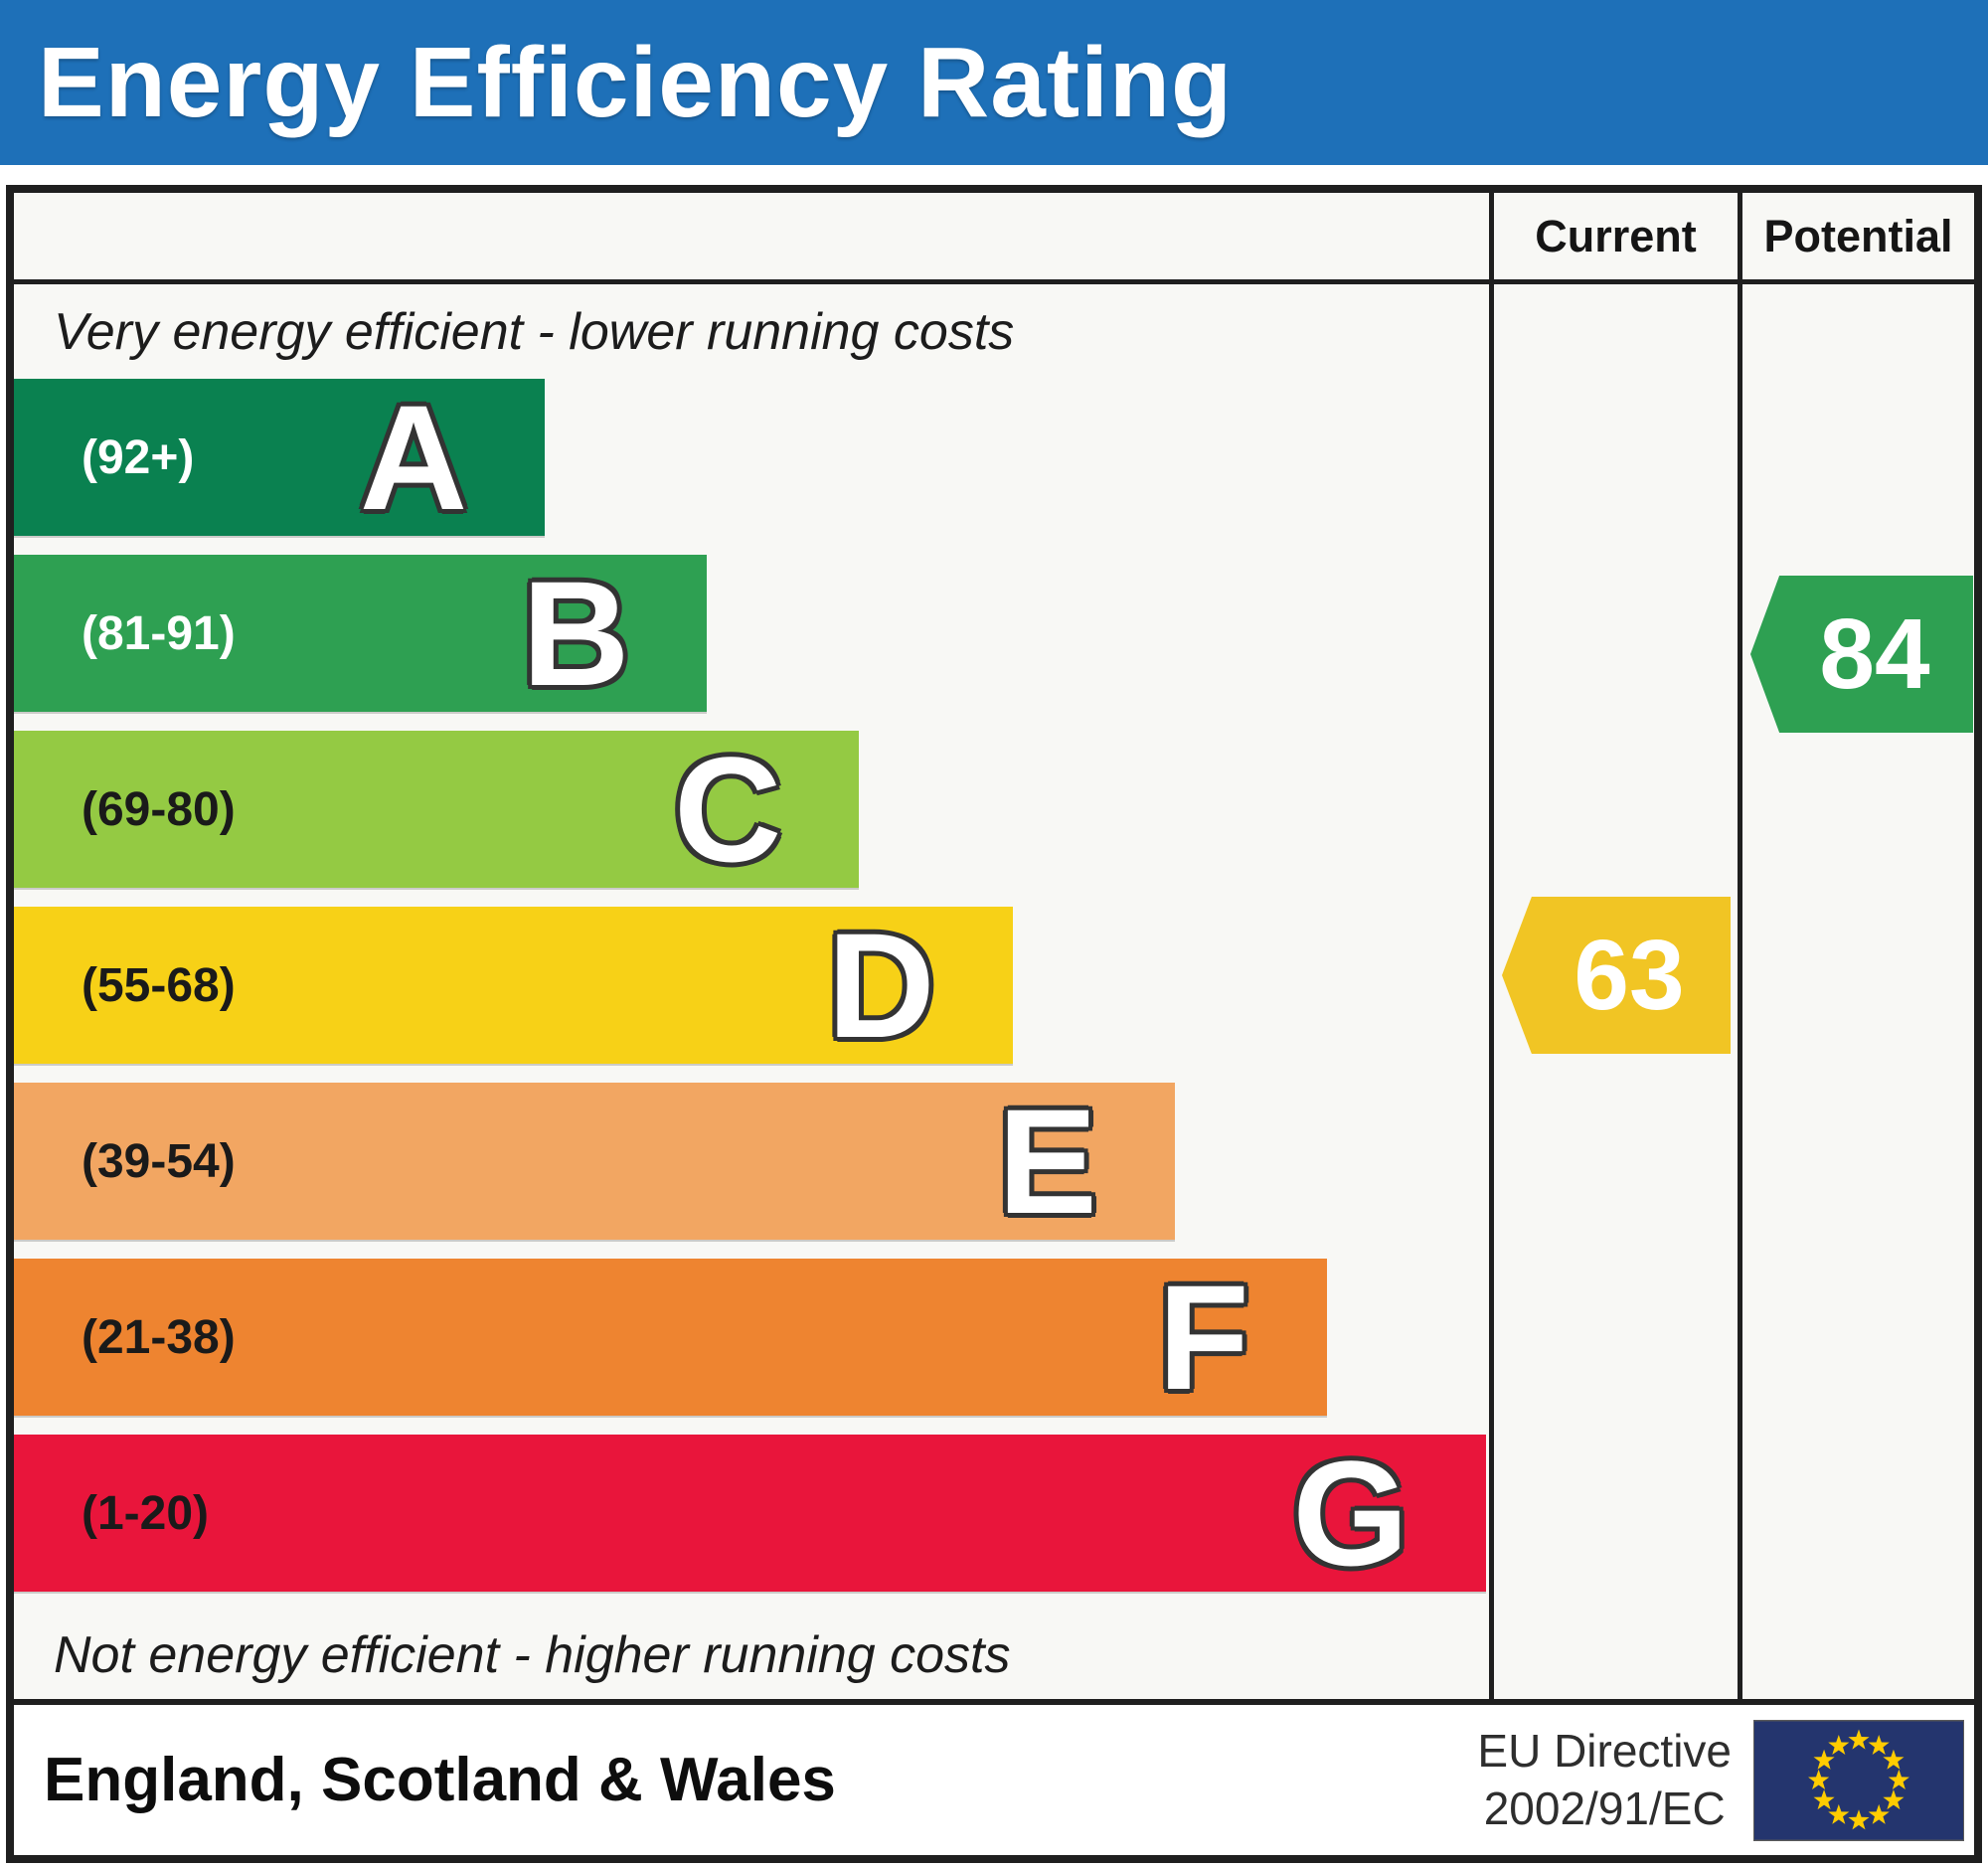  Describe the element at coordinates (1604, 1751) in the screenshot. I see `eu-directive-line1: EU Directive` at that location.